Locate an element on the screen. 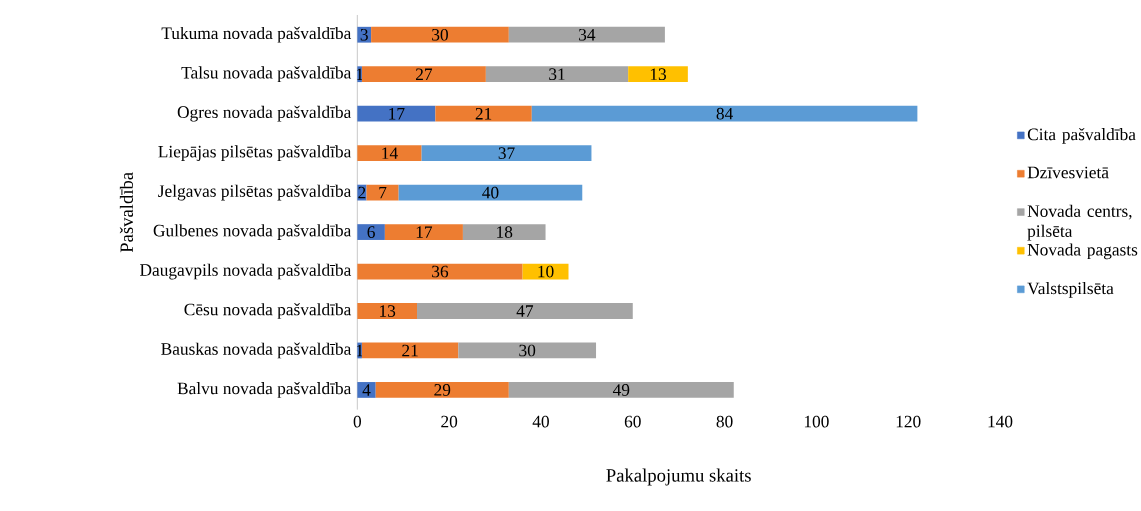  x-tick-label: 100 is located at coordinates (816, 421).